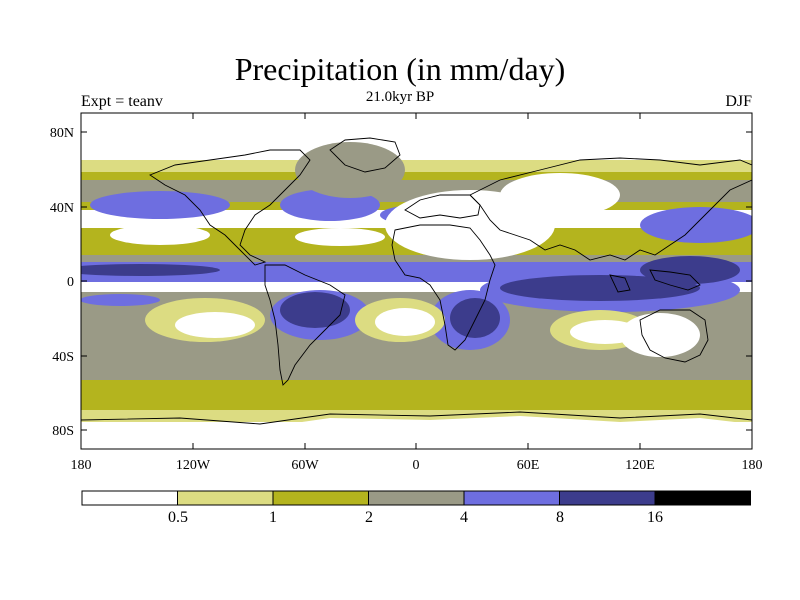 The height and width of the screenshot is (600, 800). Describe the element at coordinates (738, 101) in the screenshot. I see `season-label: DJF` at that location.